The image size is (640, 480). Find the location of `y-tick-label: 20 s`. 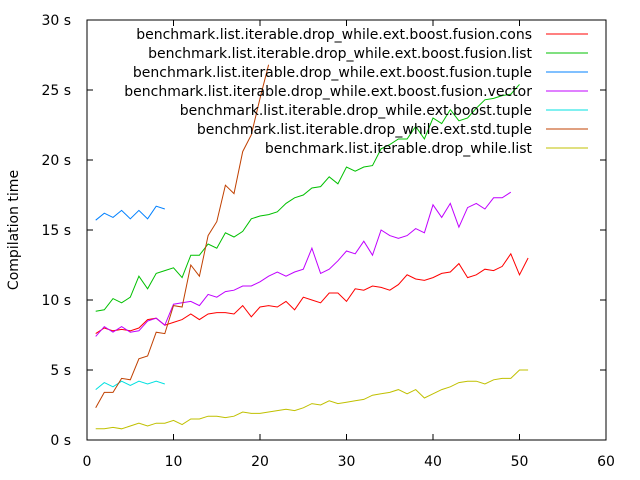

y-tick-label: 20 s is located at coordinates (56, 161).